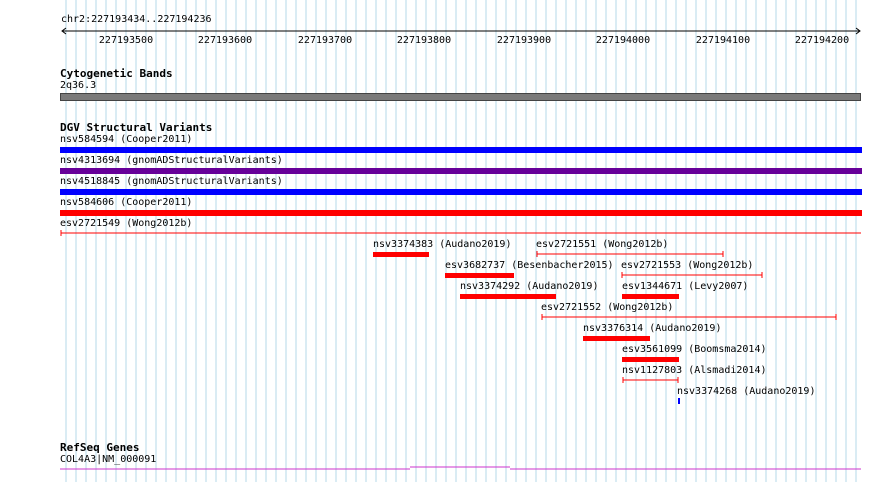  What do you see at coordinates (108, 459) in the screenshot?
I see `gene-label: COL4A3|NM_000091` at bounding box center [108, 459].